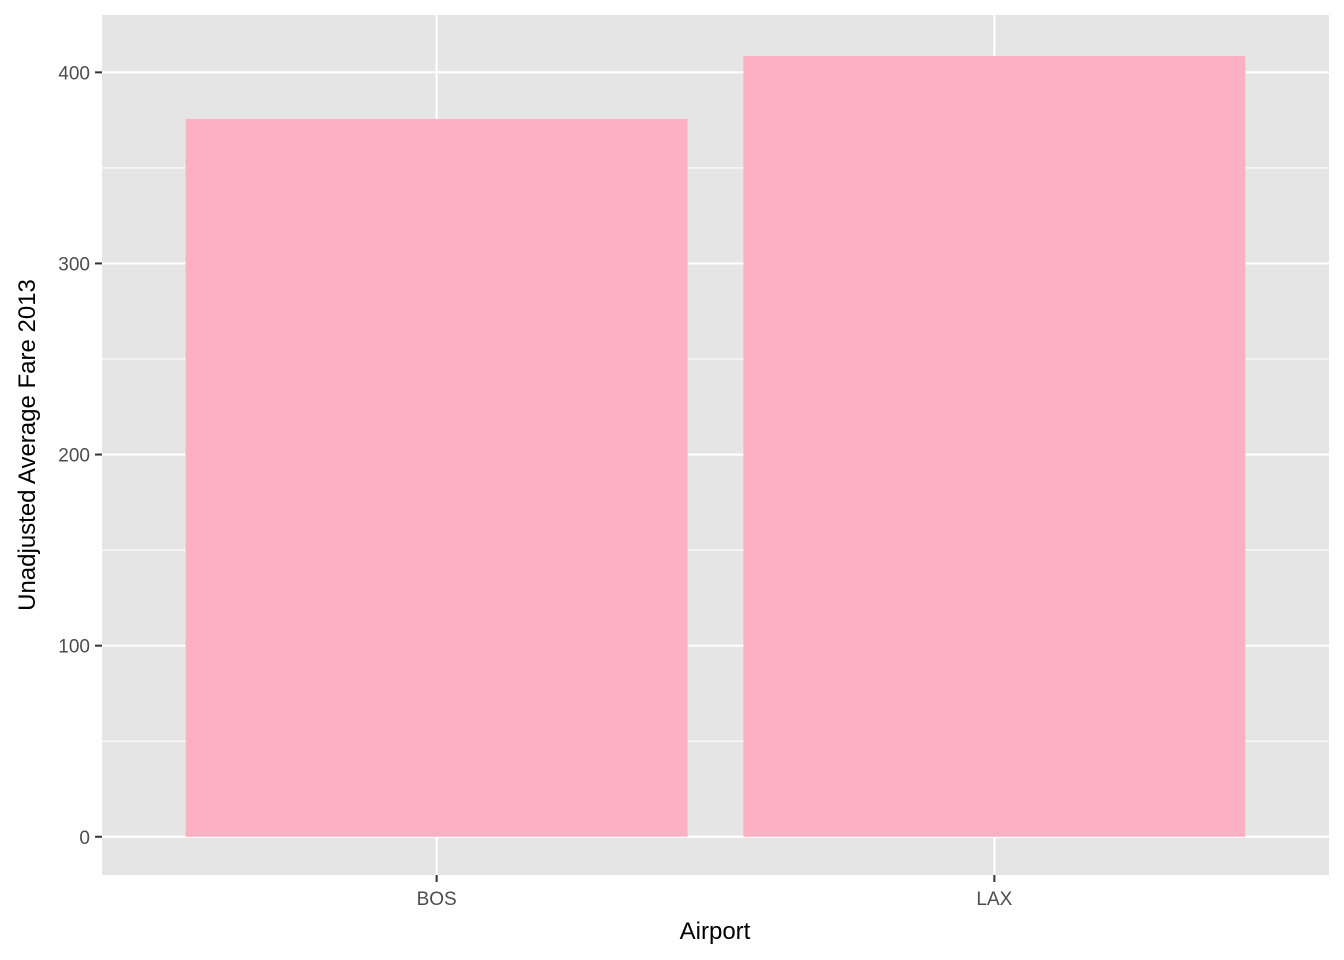  Describe the element at coordinates (74, 264) in the screenshot. I see `y-tick-label: 300` at that location.